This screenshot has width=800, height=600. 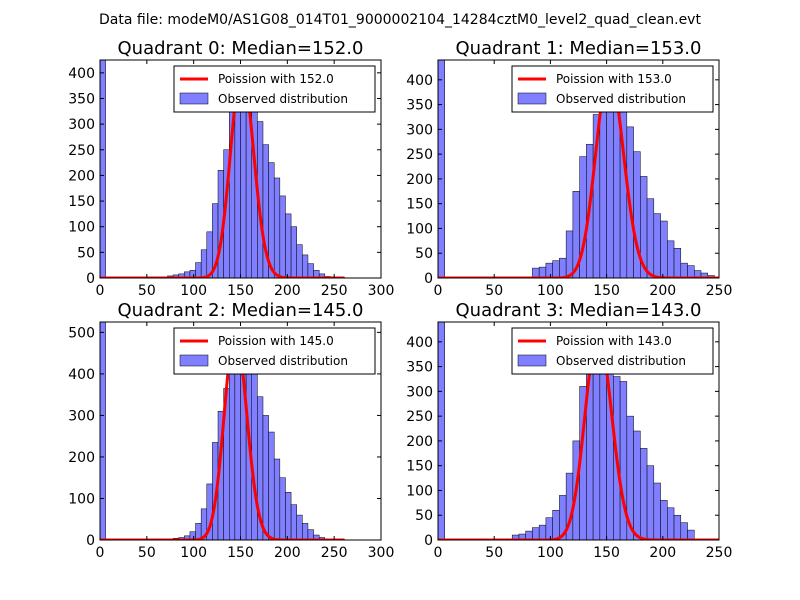 What do you see at coordinates (334, 553) in the screenshot?
I see `quadrant-2-xtick-label-5: 250` at bounding box center [334, 553].